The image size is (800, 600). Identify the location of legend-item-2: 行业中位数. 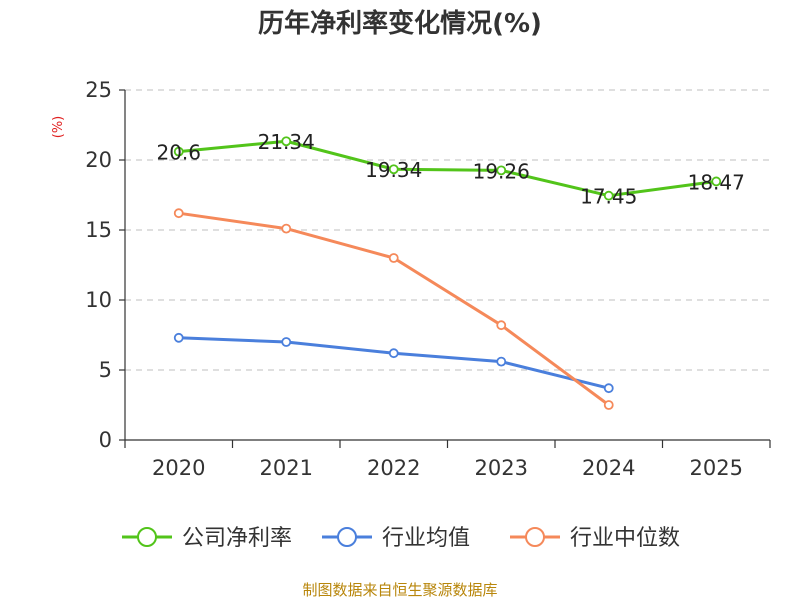
(595, 538).